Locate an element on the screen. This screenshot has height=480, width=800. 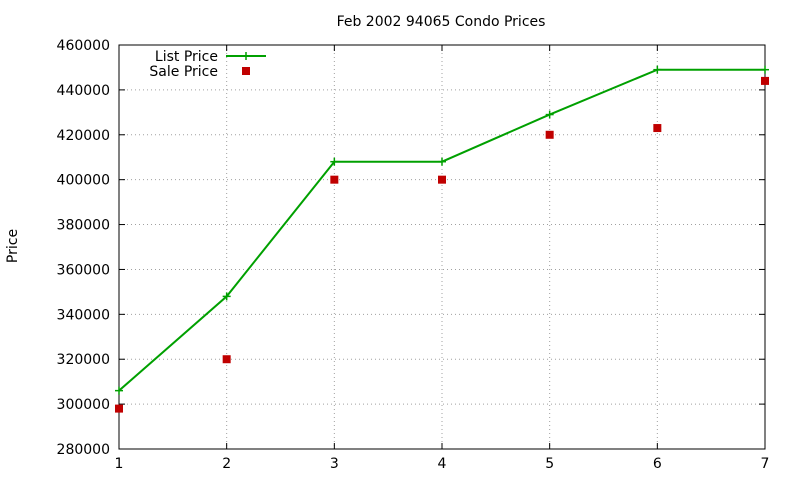
legend-marker-list-price is located at coordinates (246, 56).